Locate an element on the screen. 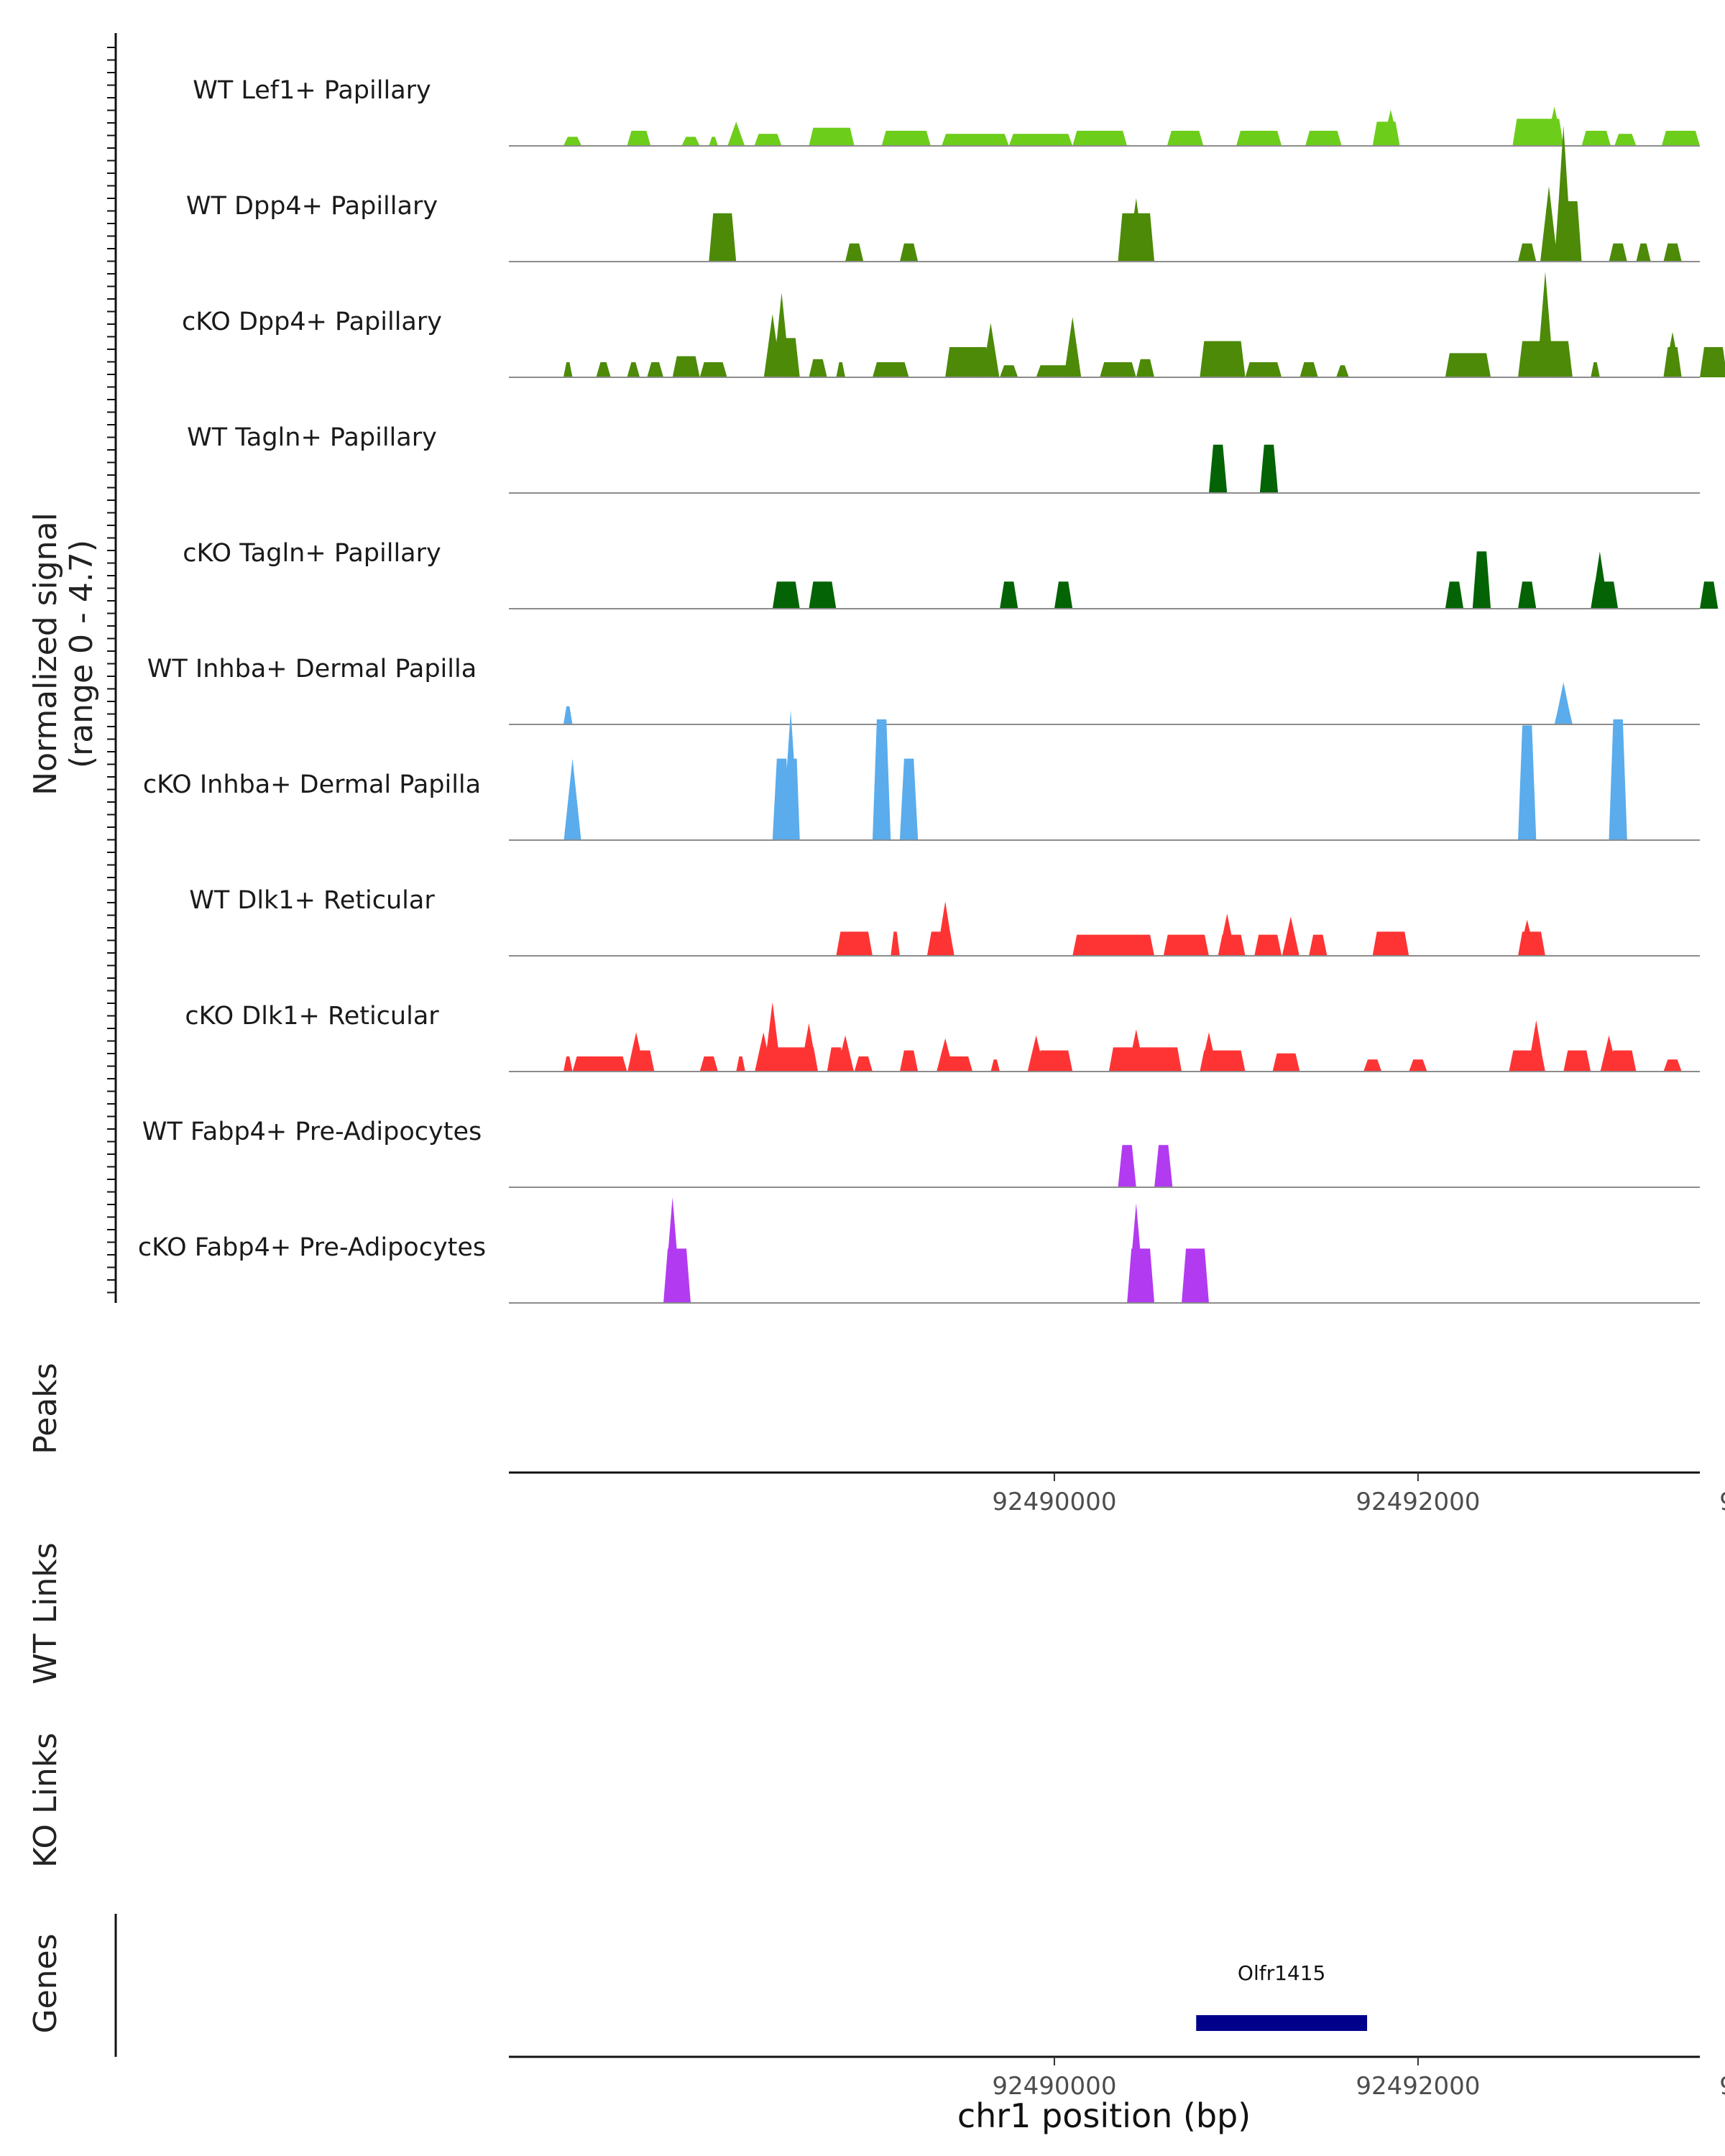 Image resolution: width=1725 pixels, height=2156 pixels. wt-links-panel-label: WT Links is located at coordinates (45, 1613).